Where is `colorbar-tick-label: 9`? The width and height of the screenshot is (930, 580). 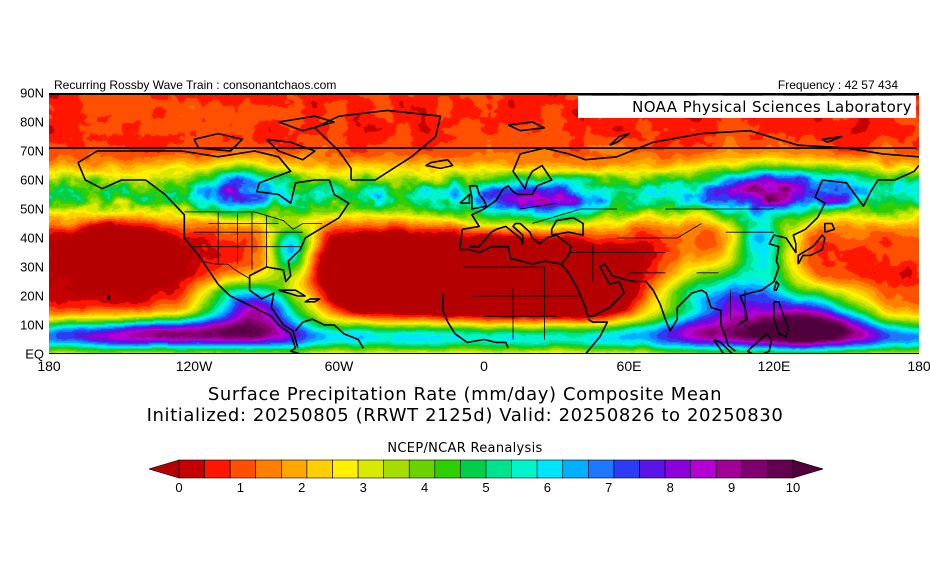 colorbar-tick-label: 9 is located at coordinates (731, 487).